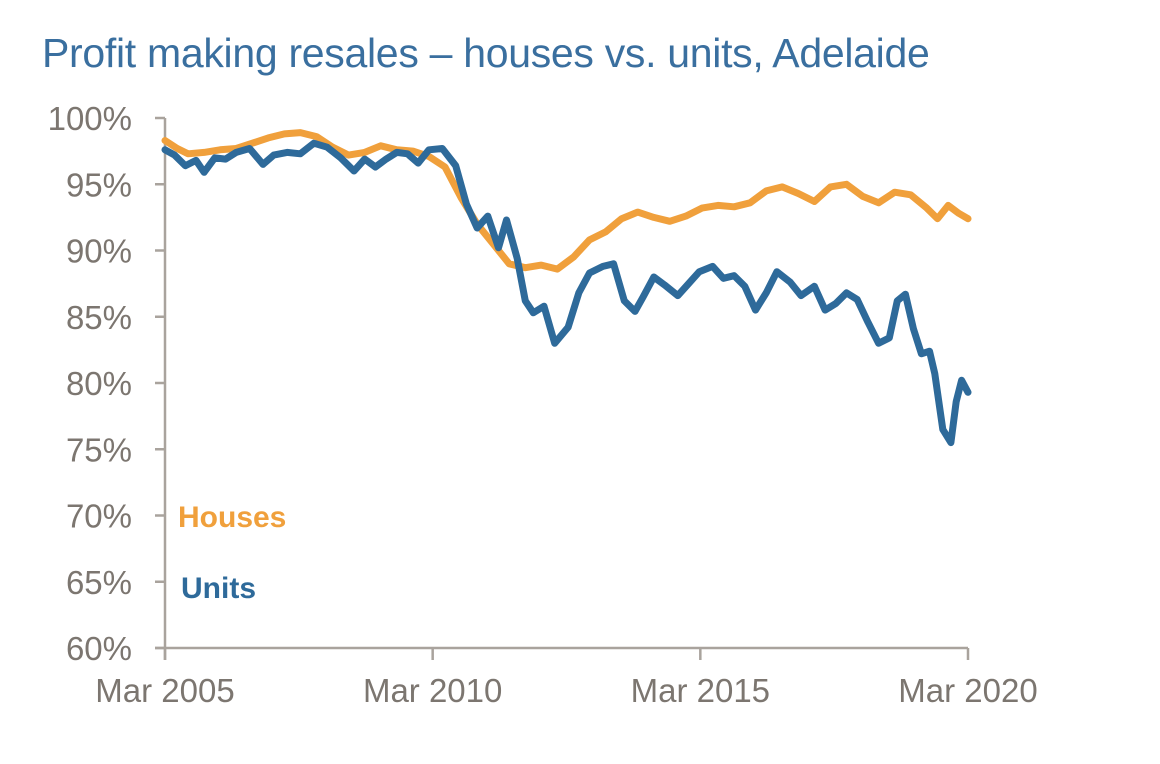  What do you see at coordinates (99, 383) in the screenshot?
I see `y-tick-label: 80%` at bounding box center [99, 383].